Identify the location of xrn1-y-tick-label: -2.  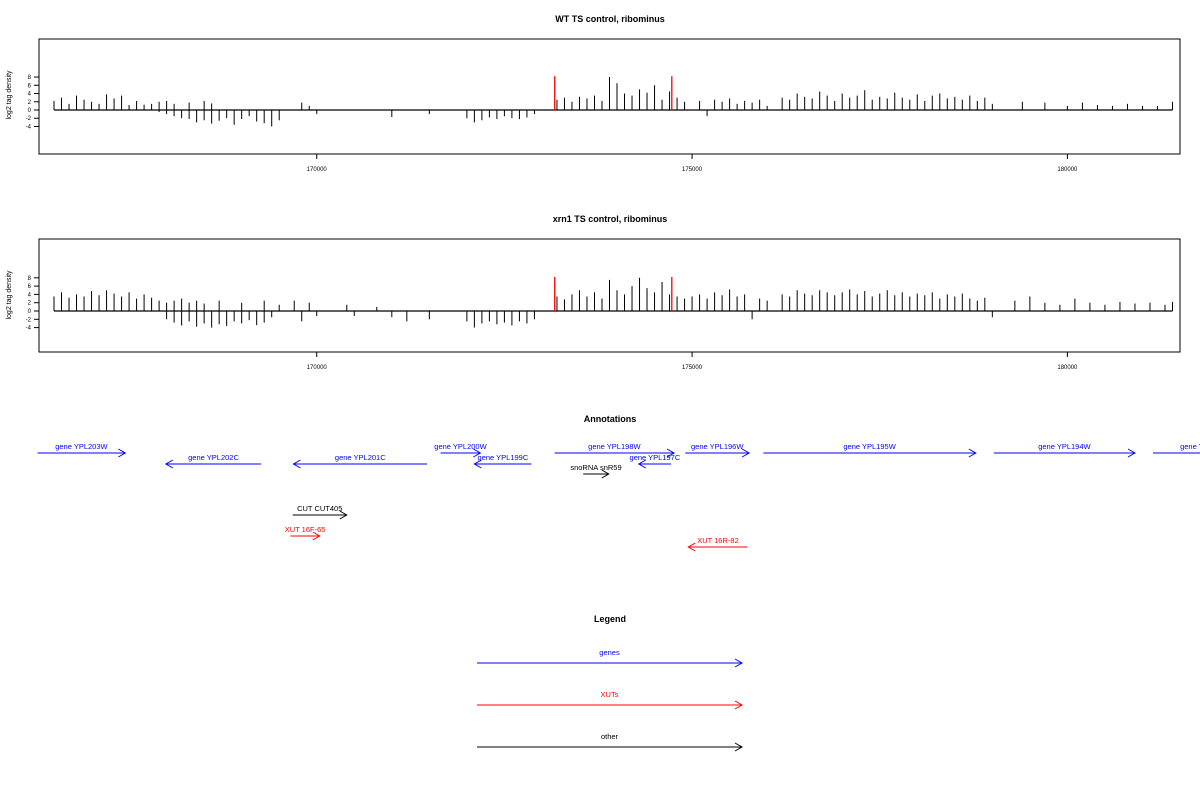
(29, 320).